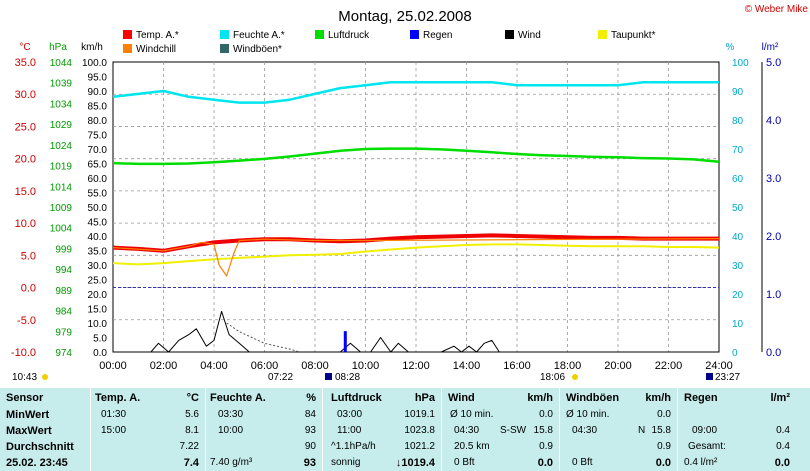 The image size is (810, 471). I want to click on series-line-feuchte-a, so click(415, 92).